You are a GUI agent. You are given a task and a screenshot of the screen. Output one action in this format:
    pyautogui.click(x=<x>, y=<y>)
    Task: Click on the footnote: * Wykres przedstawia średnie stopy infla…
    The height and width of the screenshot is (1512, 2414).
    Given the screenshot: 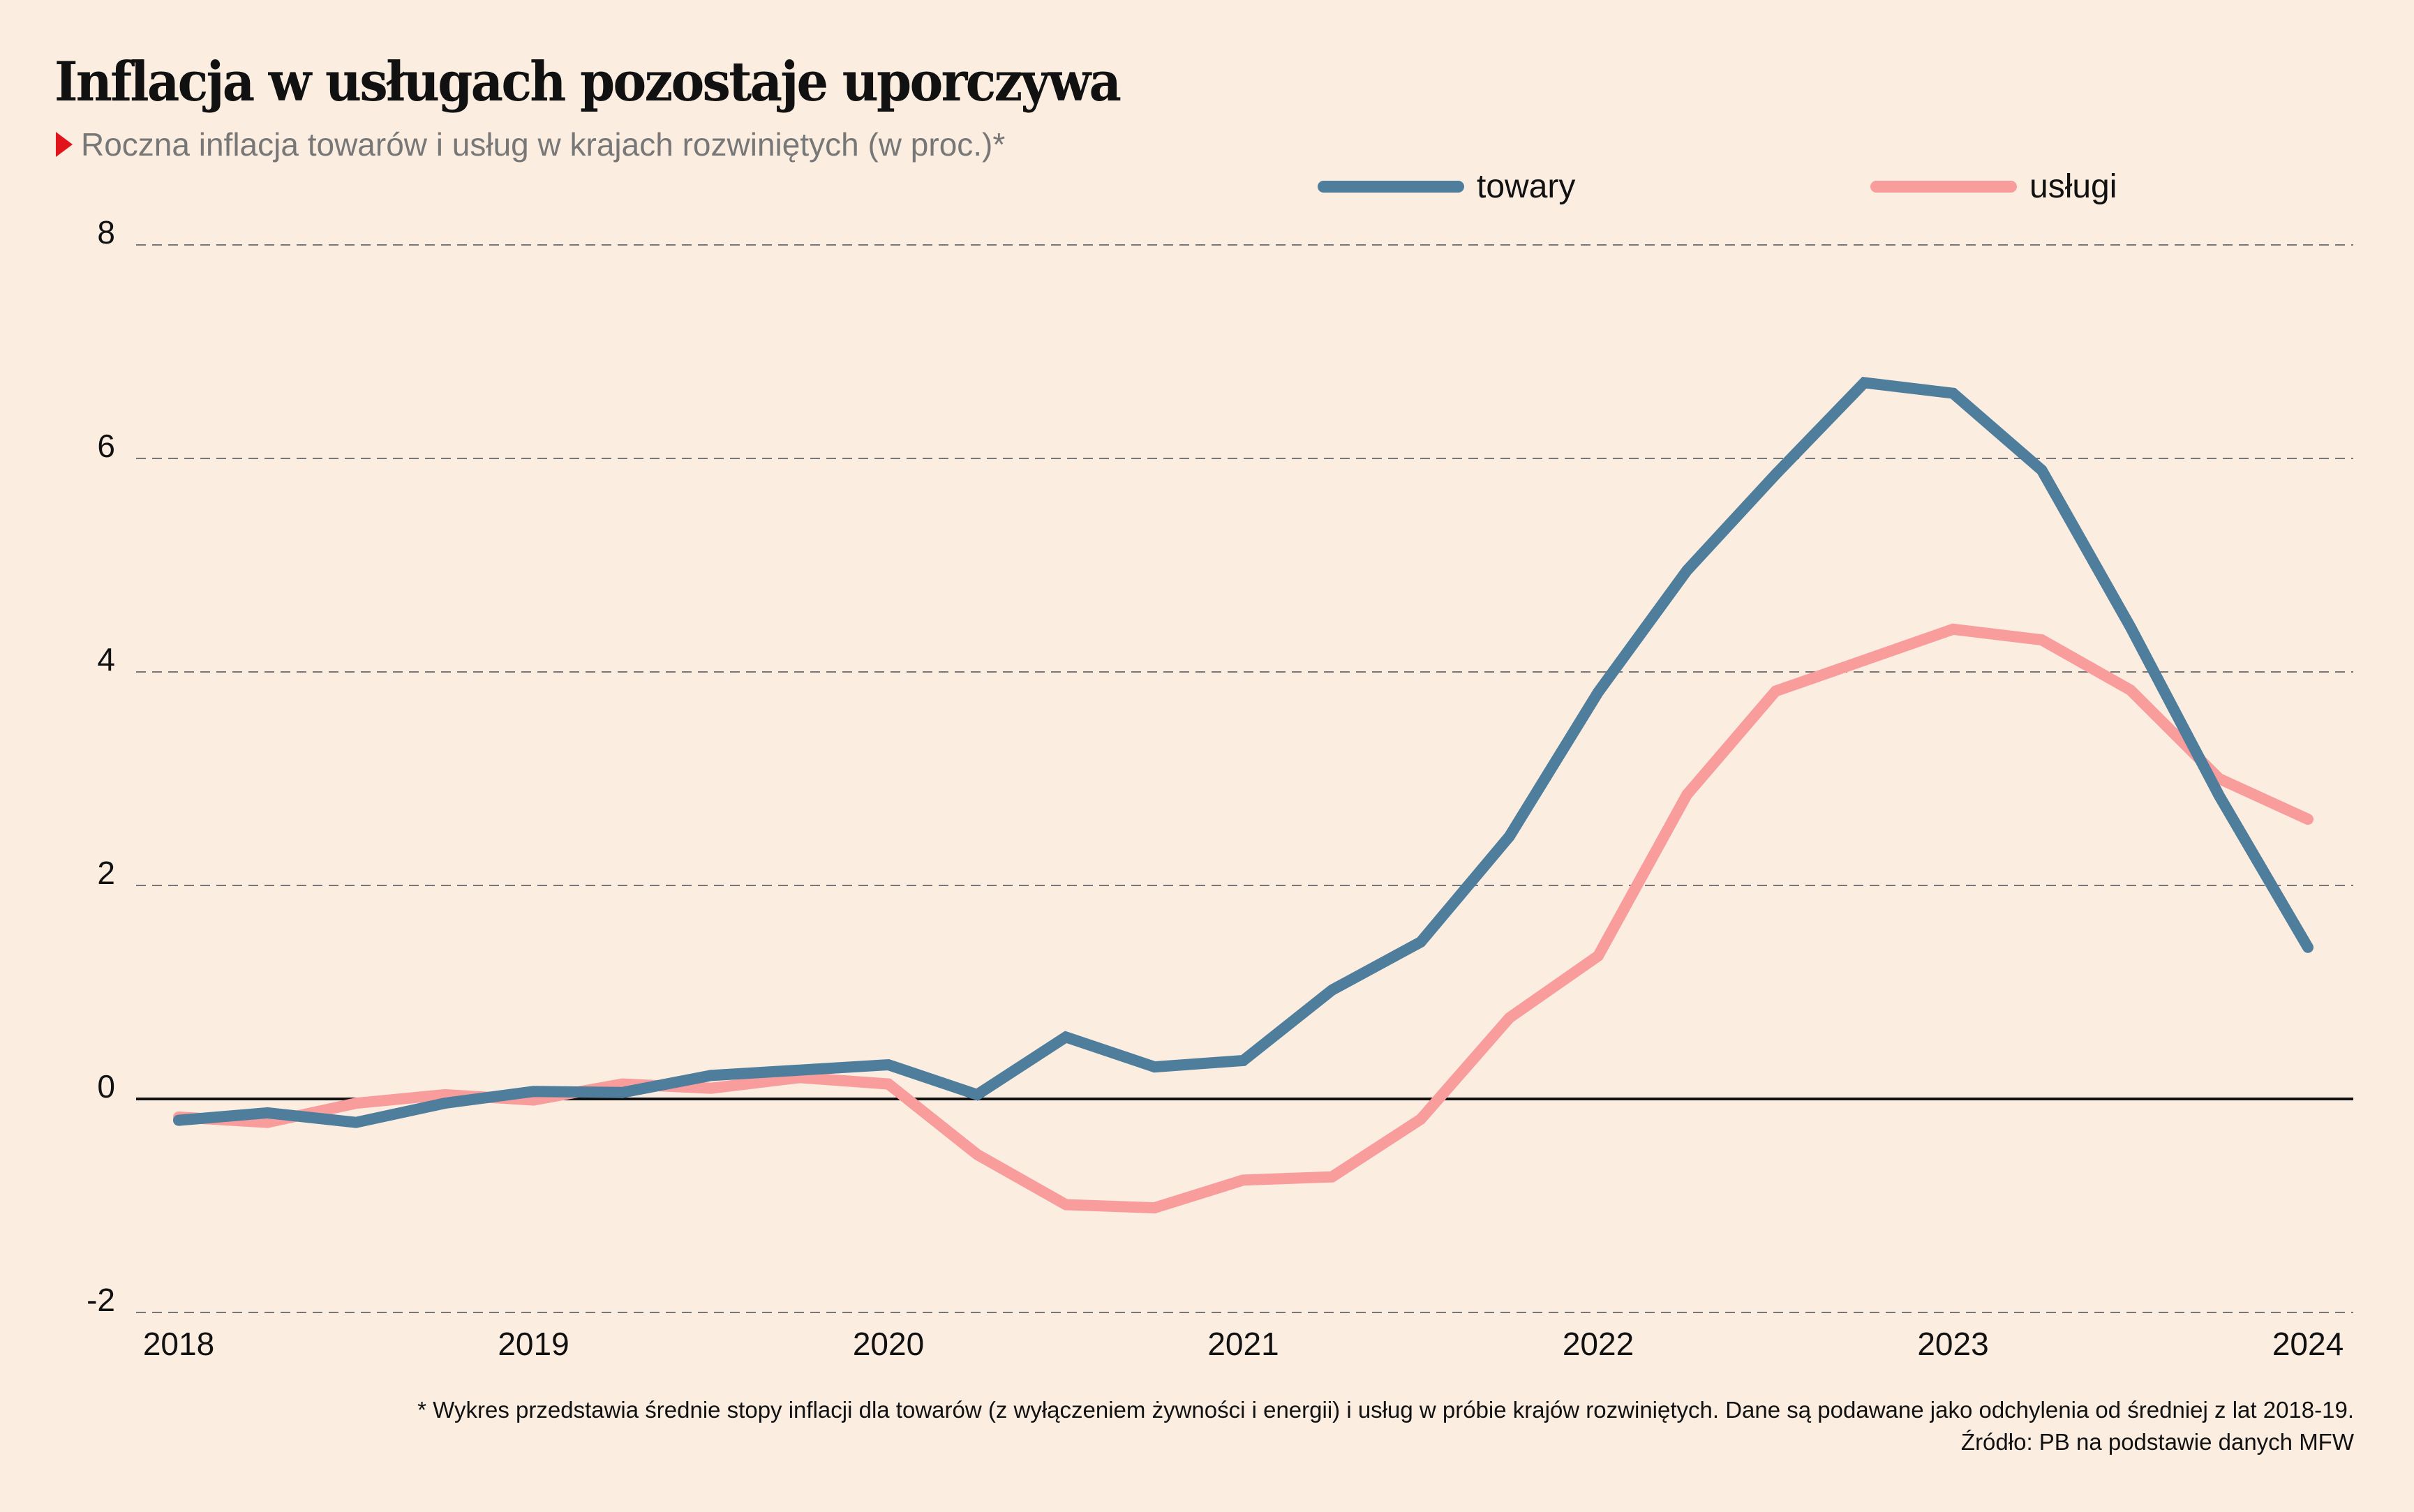 What is the action you would take?
    pyautogui.click(x=1385, y=1426)
    